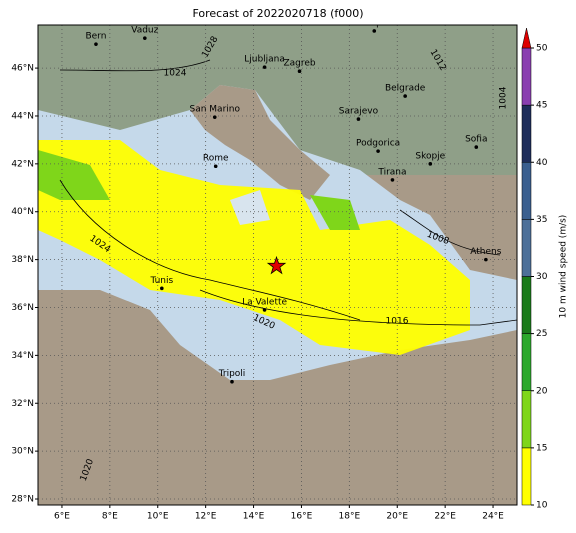  I want to click on city-label: San Marino, so click(215, 110).